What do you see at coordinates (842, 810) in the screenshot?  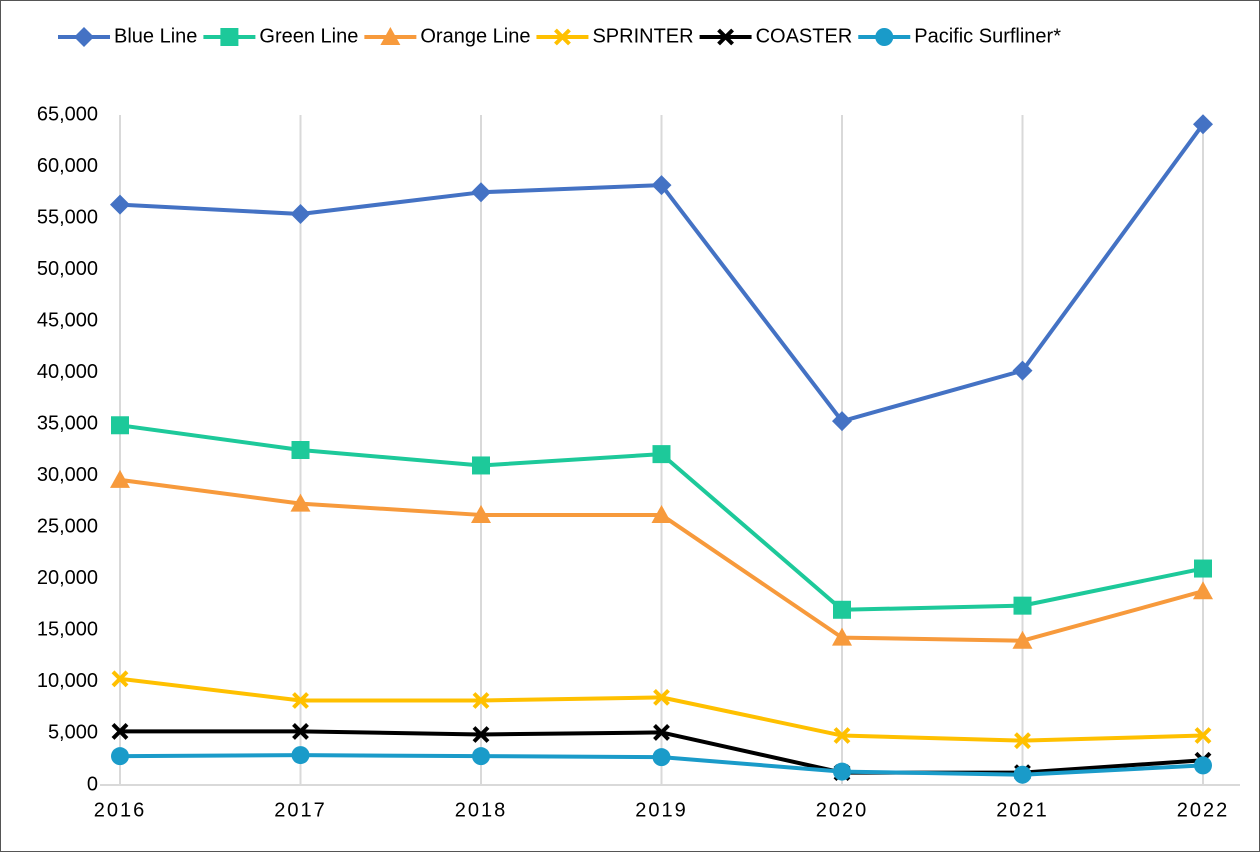 I see `x-tick-label: 2020` at bounding box center [842, 810].